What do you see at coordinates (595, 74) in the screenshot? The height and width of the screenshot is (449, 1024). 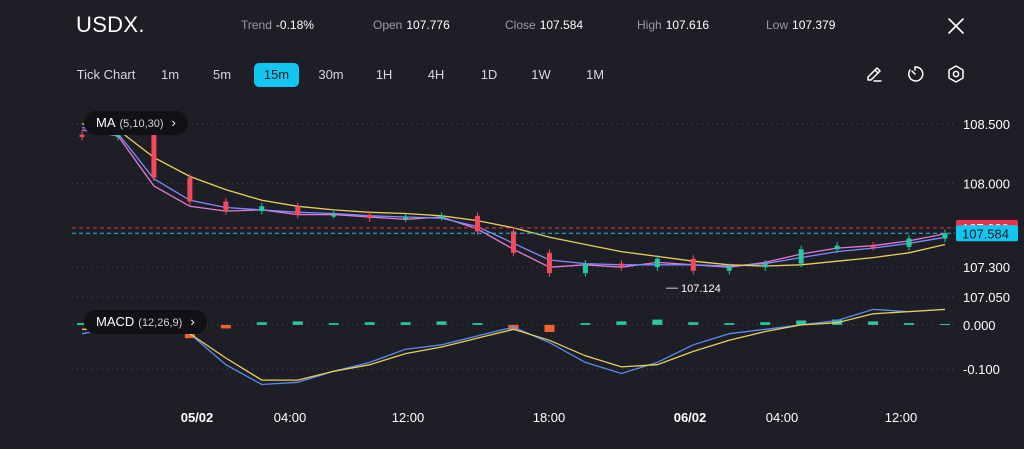 I see `timeframe-1m-month: 1M` at bounding box center [595, 74].